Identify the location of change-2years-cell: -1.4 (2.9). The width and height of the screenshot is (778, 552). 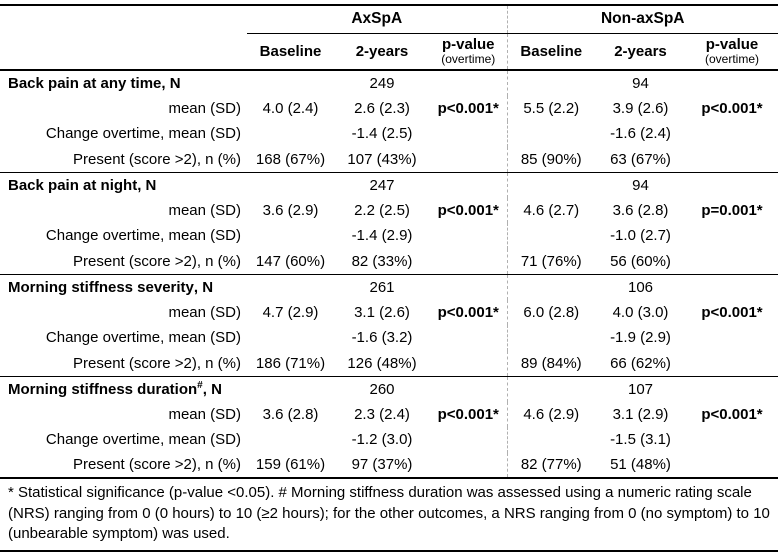
(382, 236).